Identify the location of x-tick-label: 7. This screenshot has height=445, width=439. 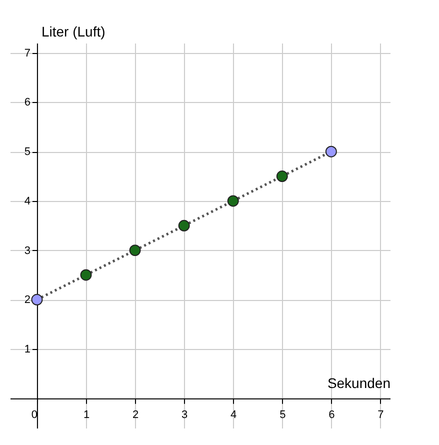
(381, 414).